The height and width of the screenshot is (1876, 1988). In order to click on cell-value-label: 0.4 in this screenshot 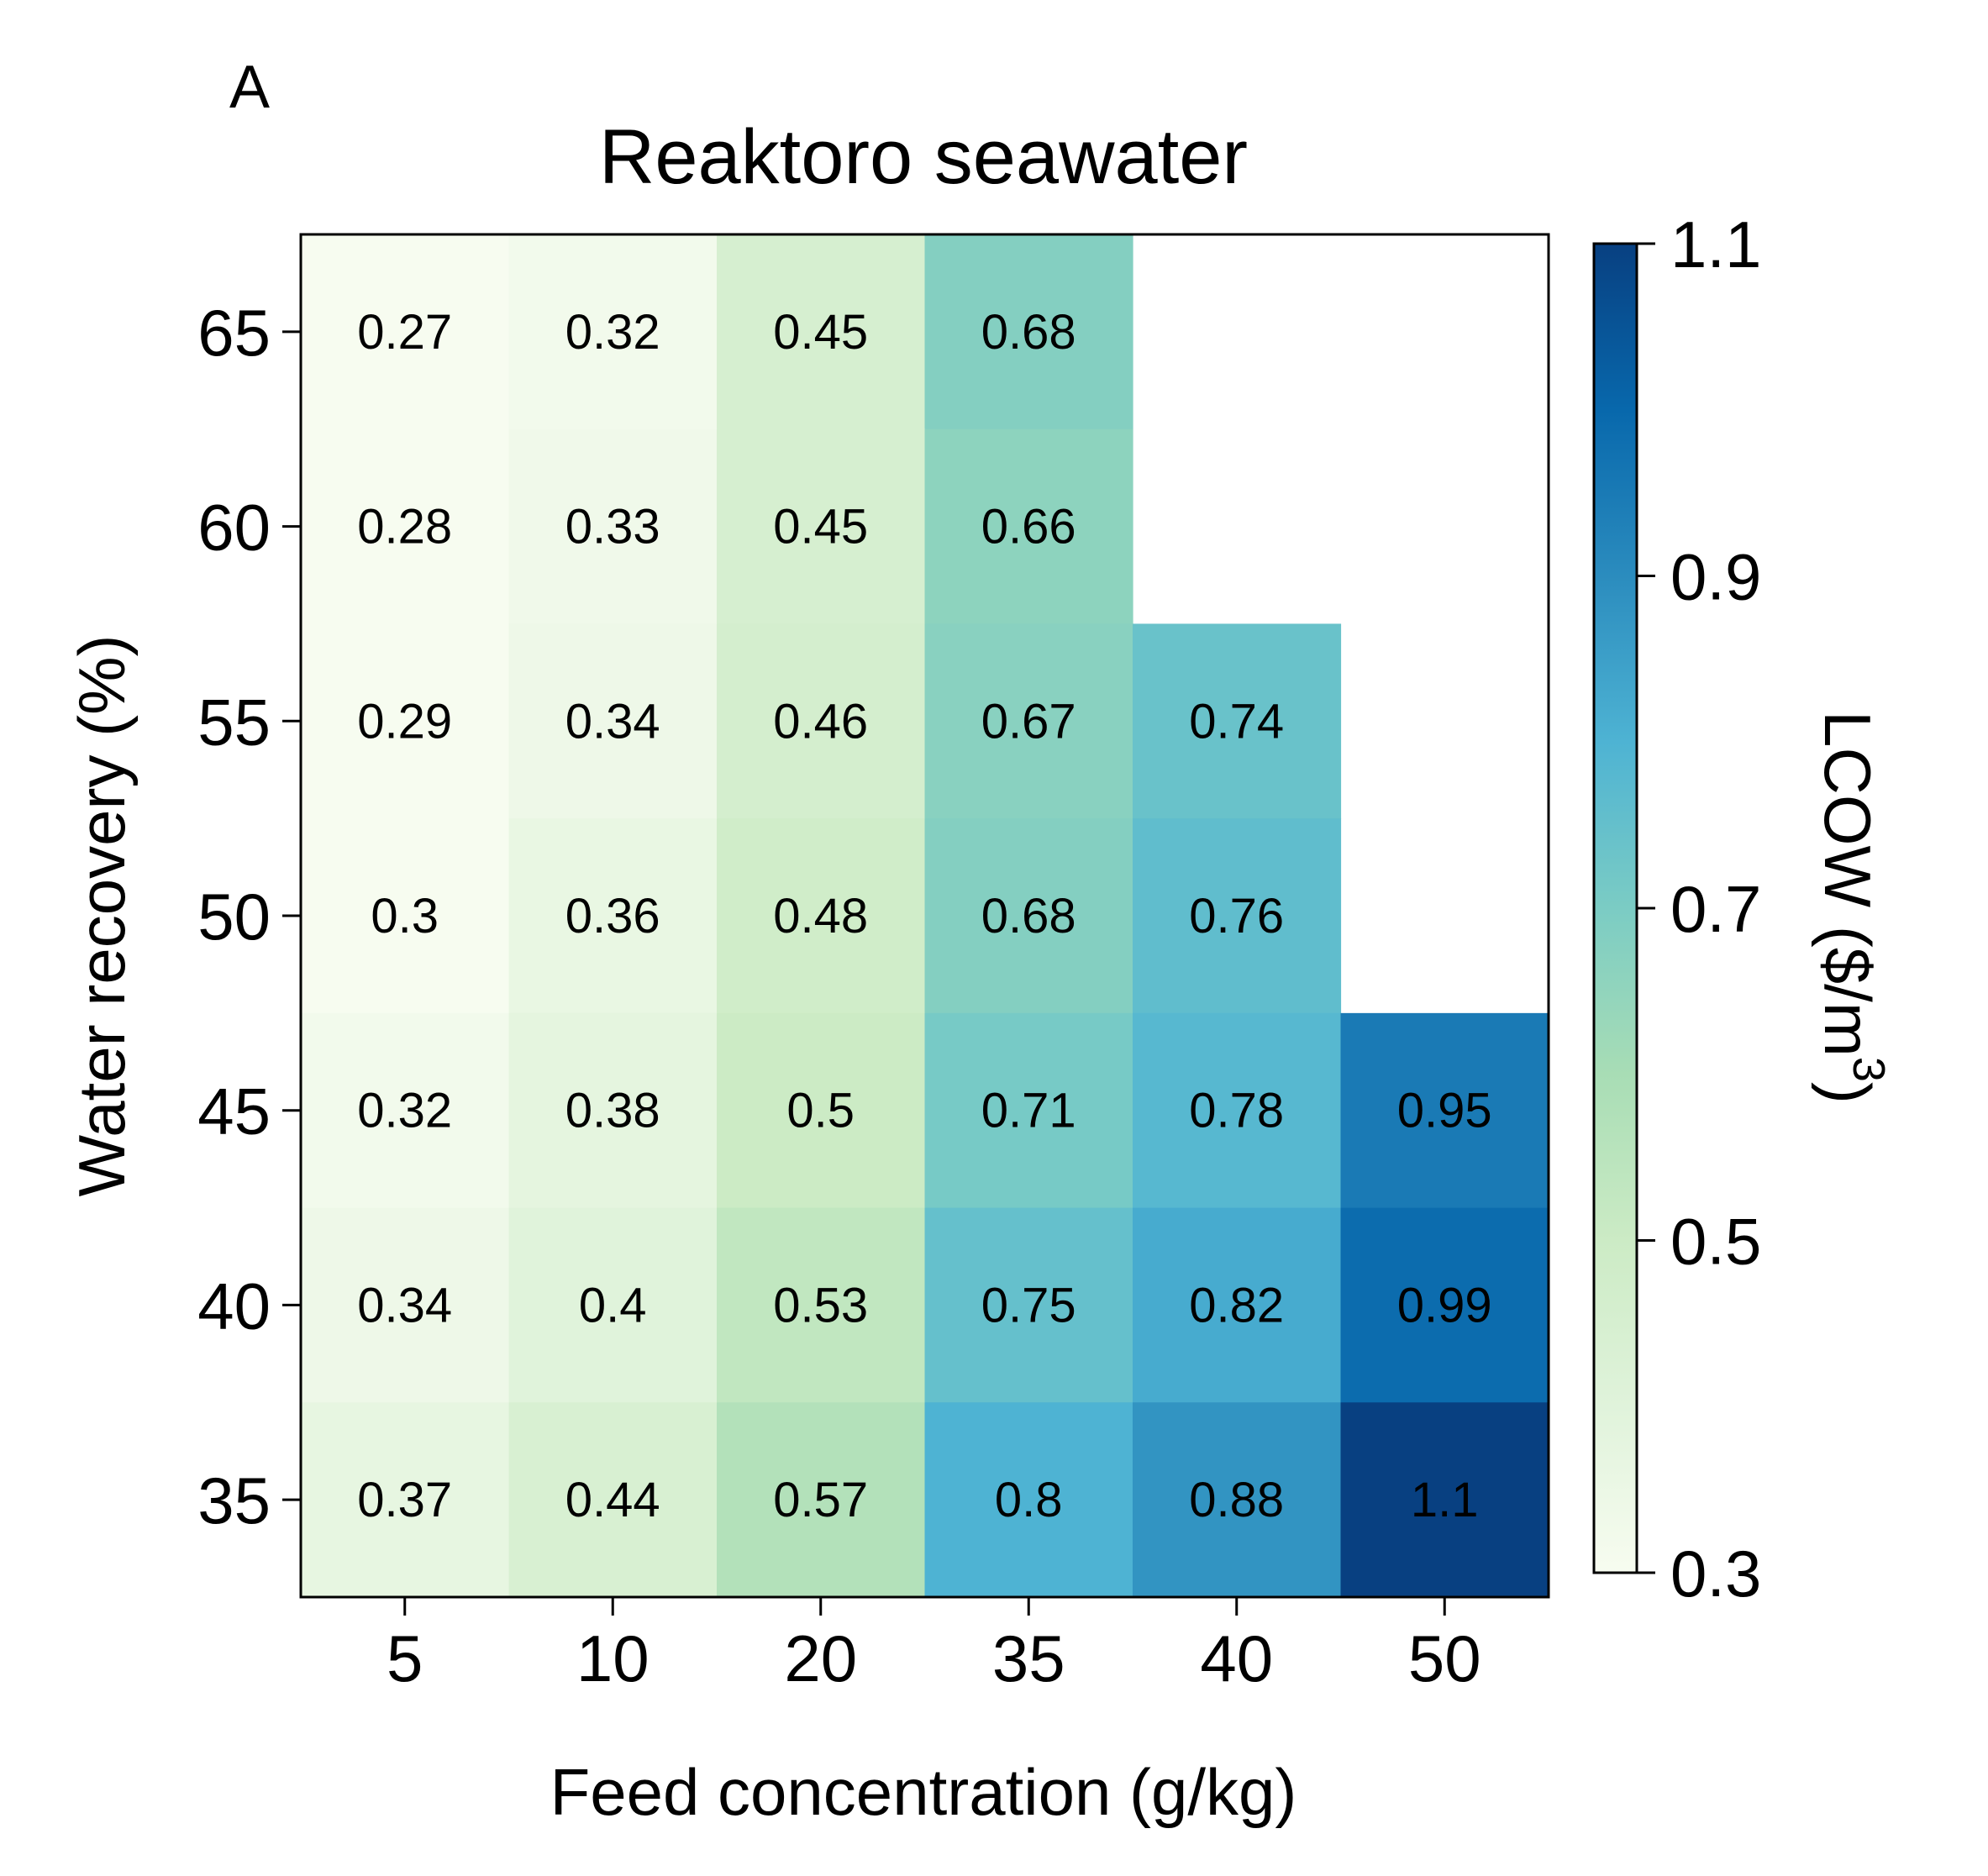, I will do `click(613, 1305)`.